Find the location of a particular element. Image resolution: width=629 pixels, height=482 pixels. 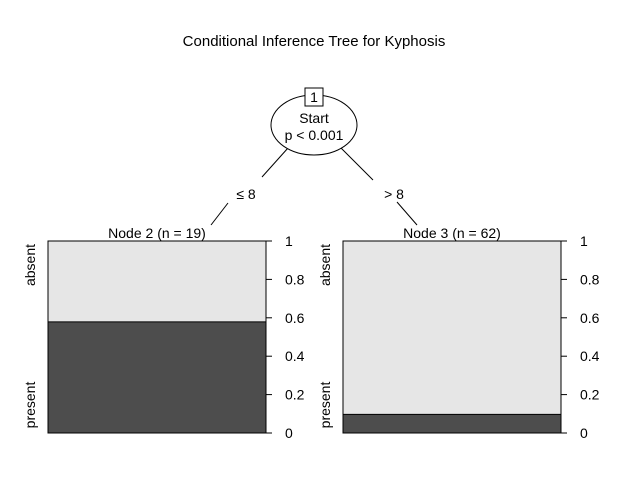

chart-title: Conditional Inference Tree for Kyphosis is located at coordinates (314, 41).